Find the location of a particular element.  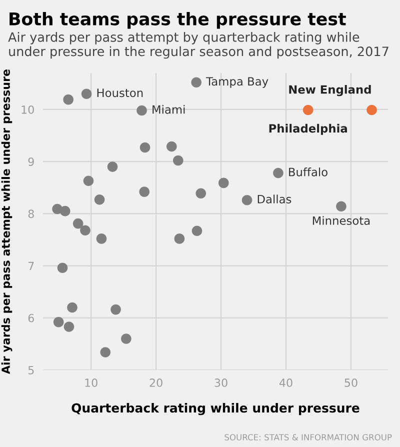

annotation: New England is located at coordinates (330, 90).